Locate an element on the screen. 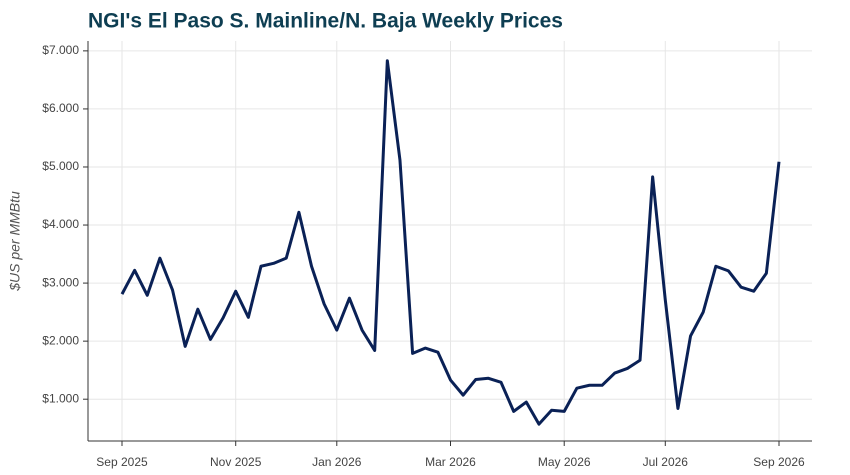  x-tick-label: Mar 2026 is located at coordinates (450, 462).